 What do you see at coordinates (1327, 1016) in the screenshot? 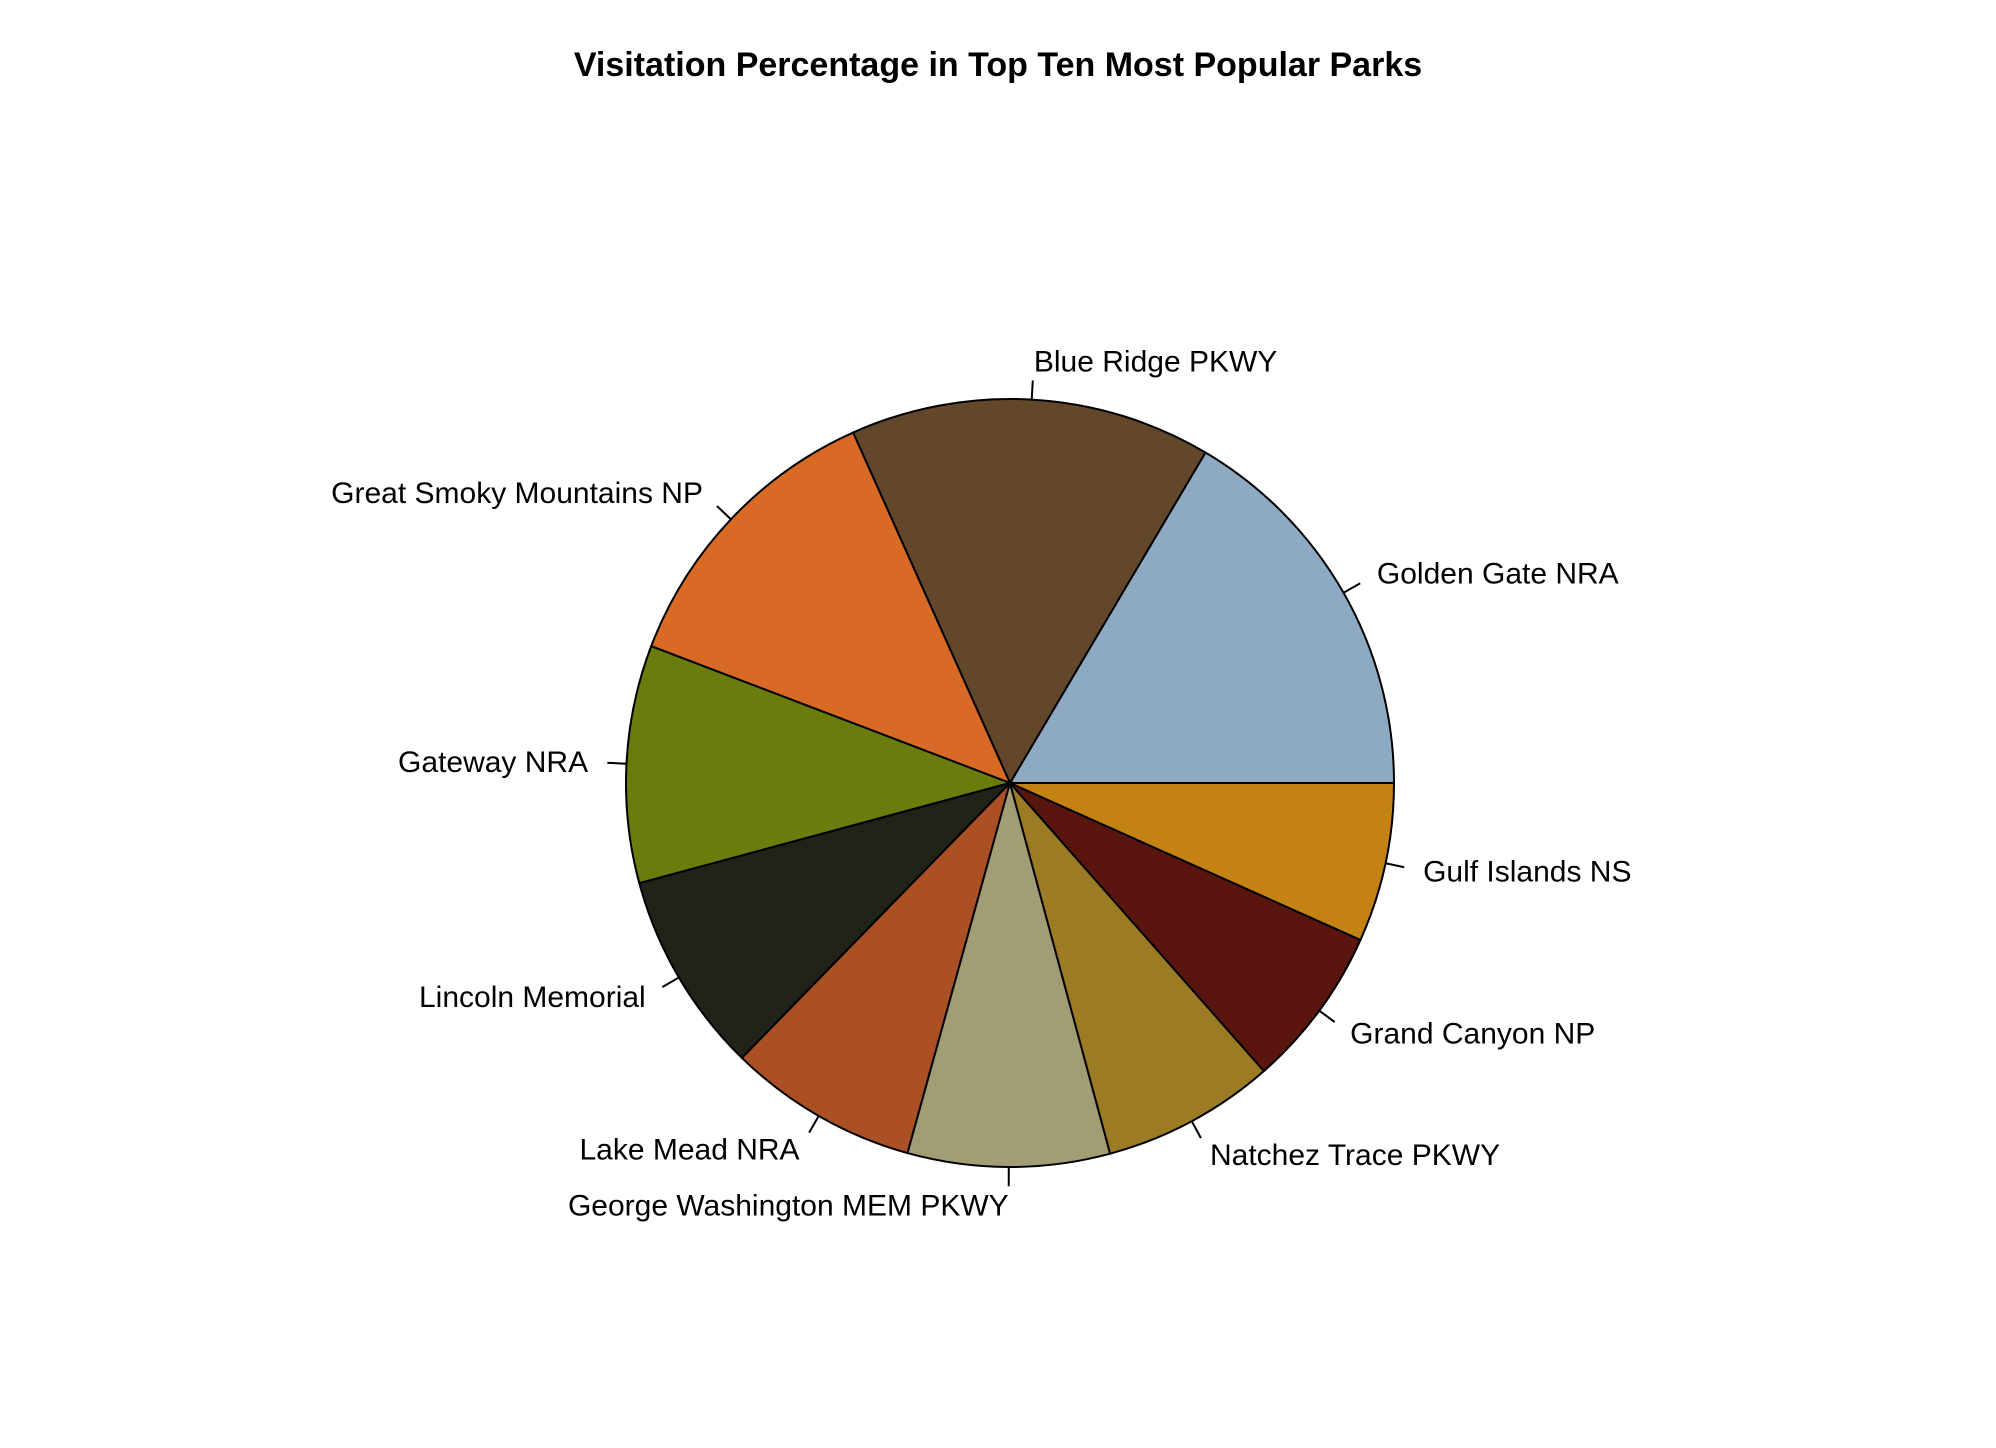
I see `leader-line-grand-canyon-np` at bounding box center [1327, 1016].